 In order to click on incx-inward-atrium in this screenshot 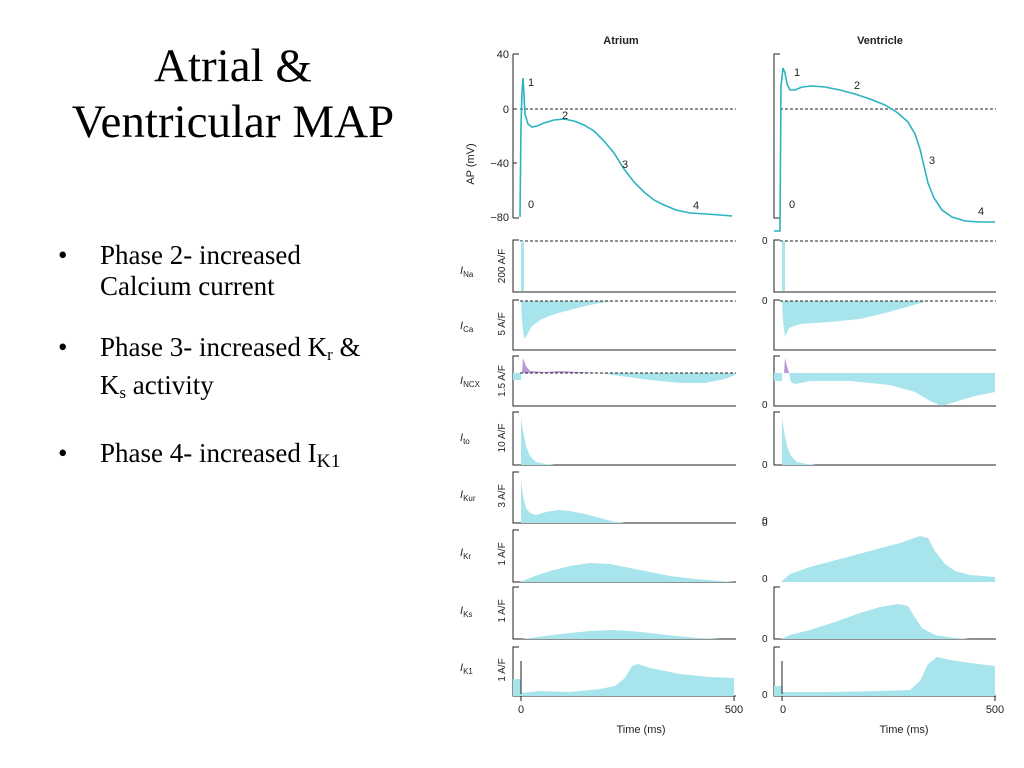, I will do `click(624, 378)`.